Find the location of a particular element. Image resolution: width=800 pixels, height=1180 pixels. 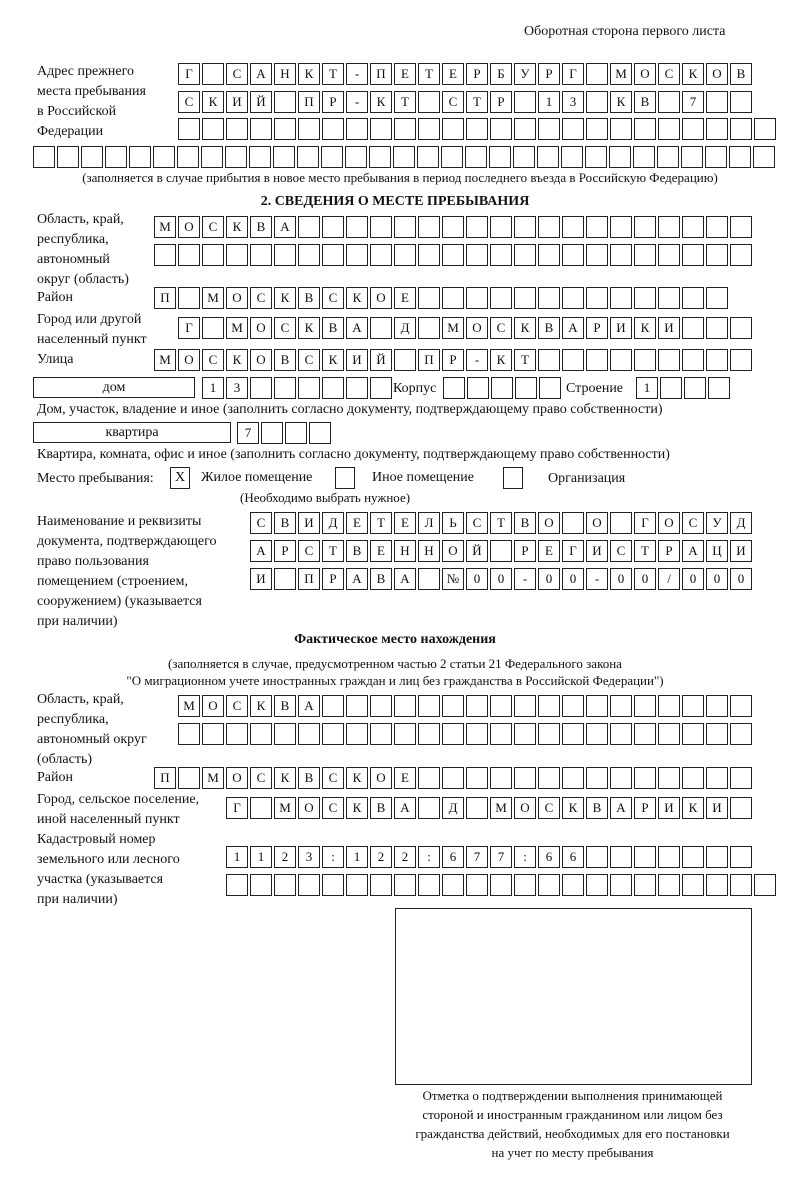

char-cell: 1 is located at coordinates (261, 857).